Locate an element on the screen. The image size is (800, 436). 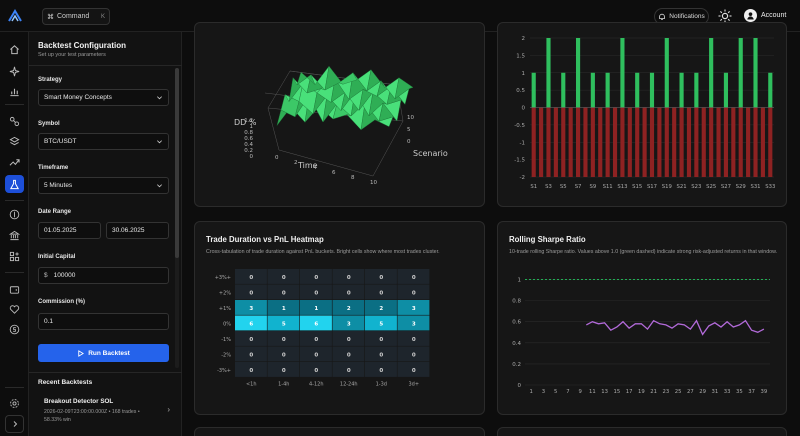
nav-exchanges is located at coordinates (14, 235).